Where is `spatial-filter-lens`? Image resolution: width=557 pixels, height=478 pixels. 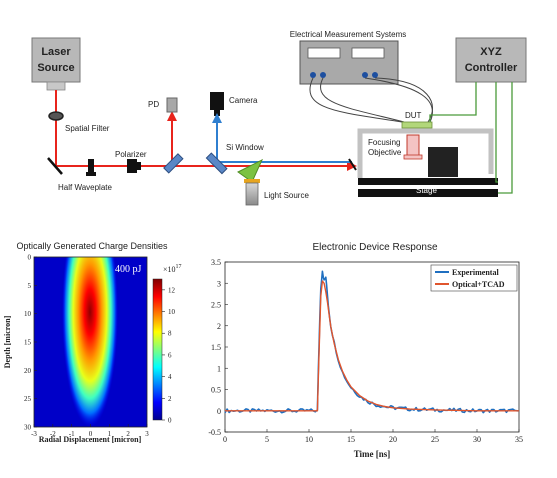 spatial-filter-lens is located at coordinates (56, 116).